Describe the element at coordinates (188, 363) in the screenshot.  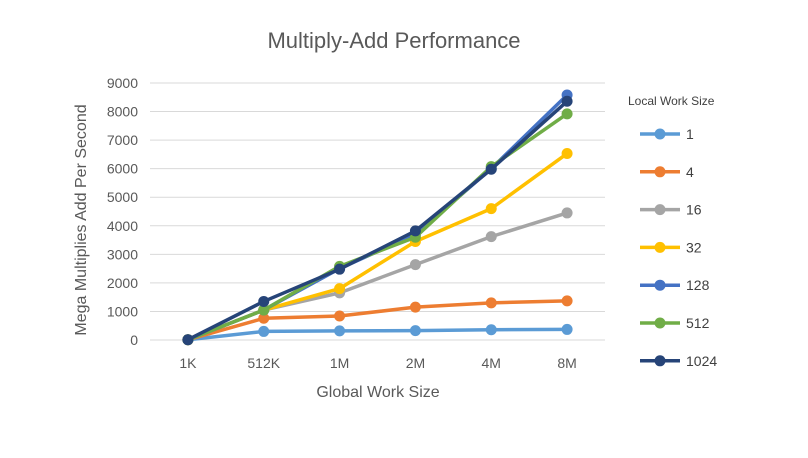
I see `x-tick-label: 1K` at that location.